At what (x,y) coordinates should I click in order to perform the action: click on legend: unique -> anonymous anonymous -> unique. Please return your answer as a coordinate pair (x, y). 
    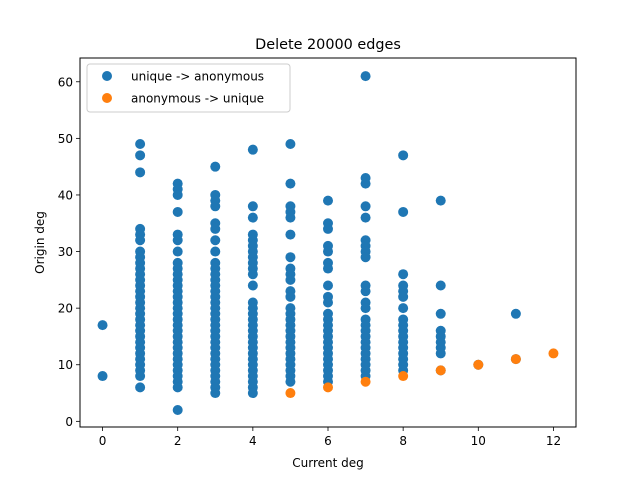
    Looking at the image, I should click on (188, 88).